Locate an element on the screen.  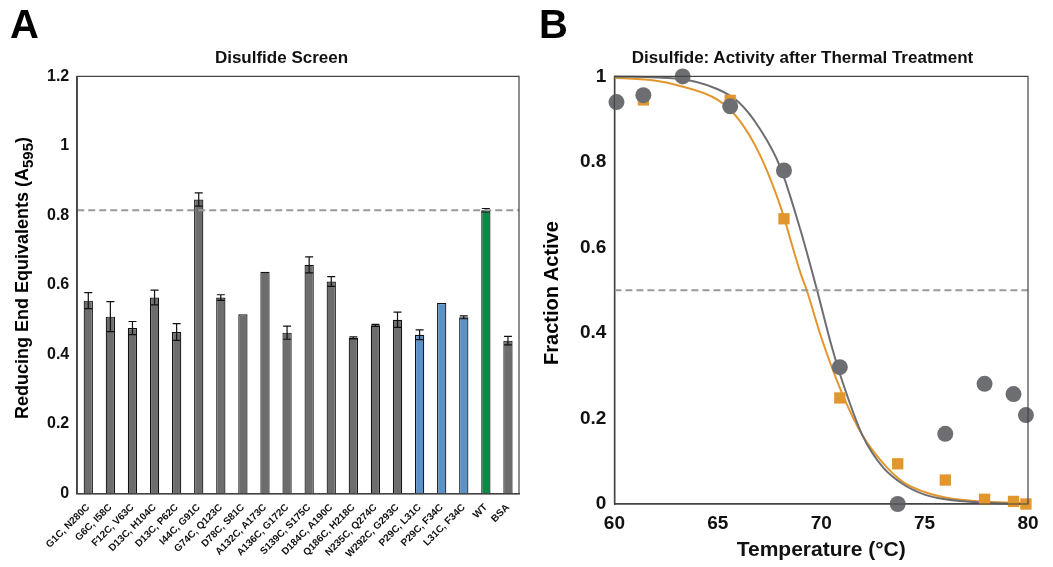
chart-title: Disulfide: Activity after Thermal Treatment is located at coordinates (802, 57).